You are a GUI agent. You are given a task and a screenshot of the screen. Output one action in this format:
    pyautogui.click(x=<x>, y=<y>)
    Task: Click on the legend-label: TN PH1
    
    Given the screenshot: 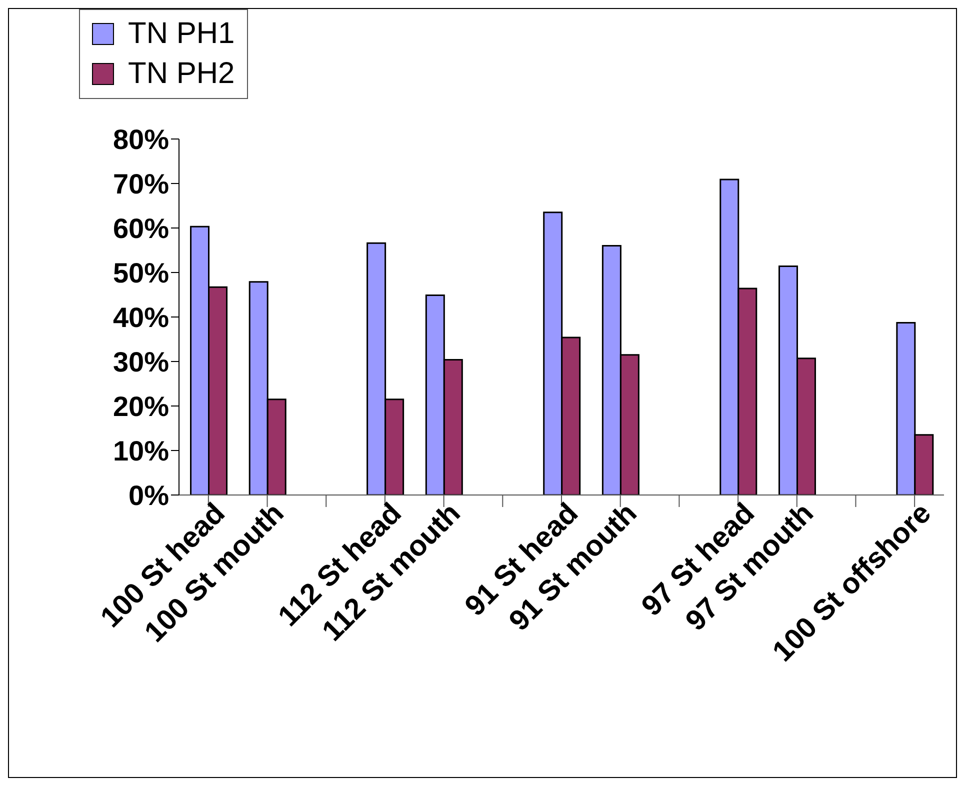 What is the action you would take?
    pyautogui.click(x=181, y=34)
    